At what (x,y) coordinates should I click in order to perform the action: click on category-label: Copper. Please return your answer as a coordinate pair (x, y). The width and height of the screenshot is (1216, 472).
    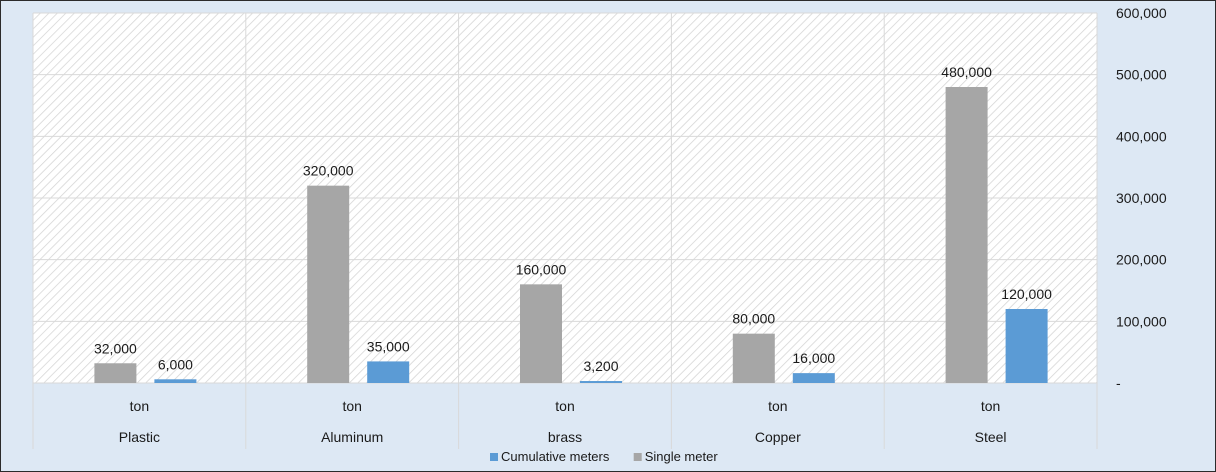
    Looking at the image, I should click on (778, 437).